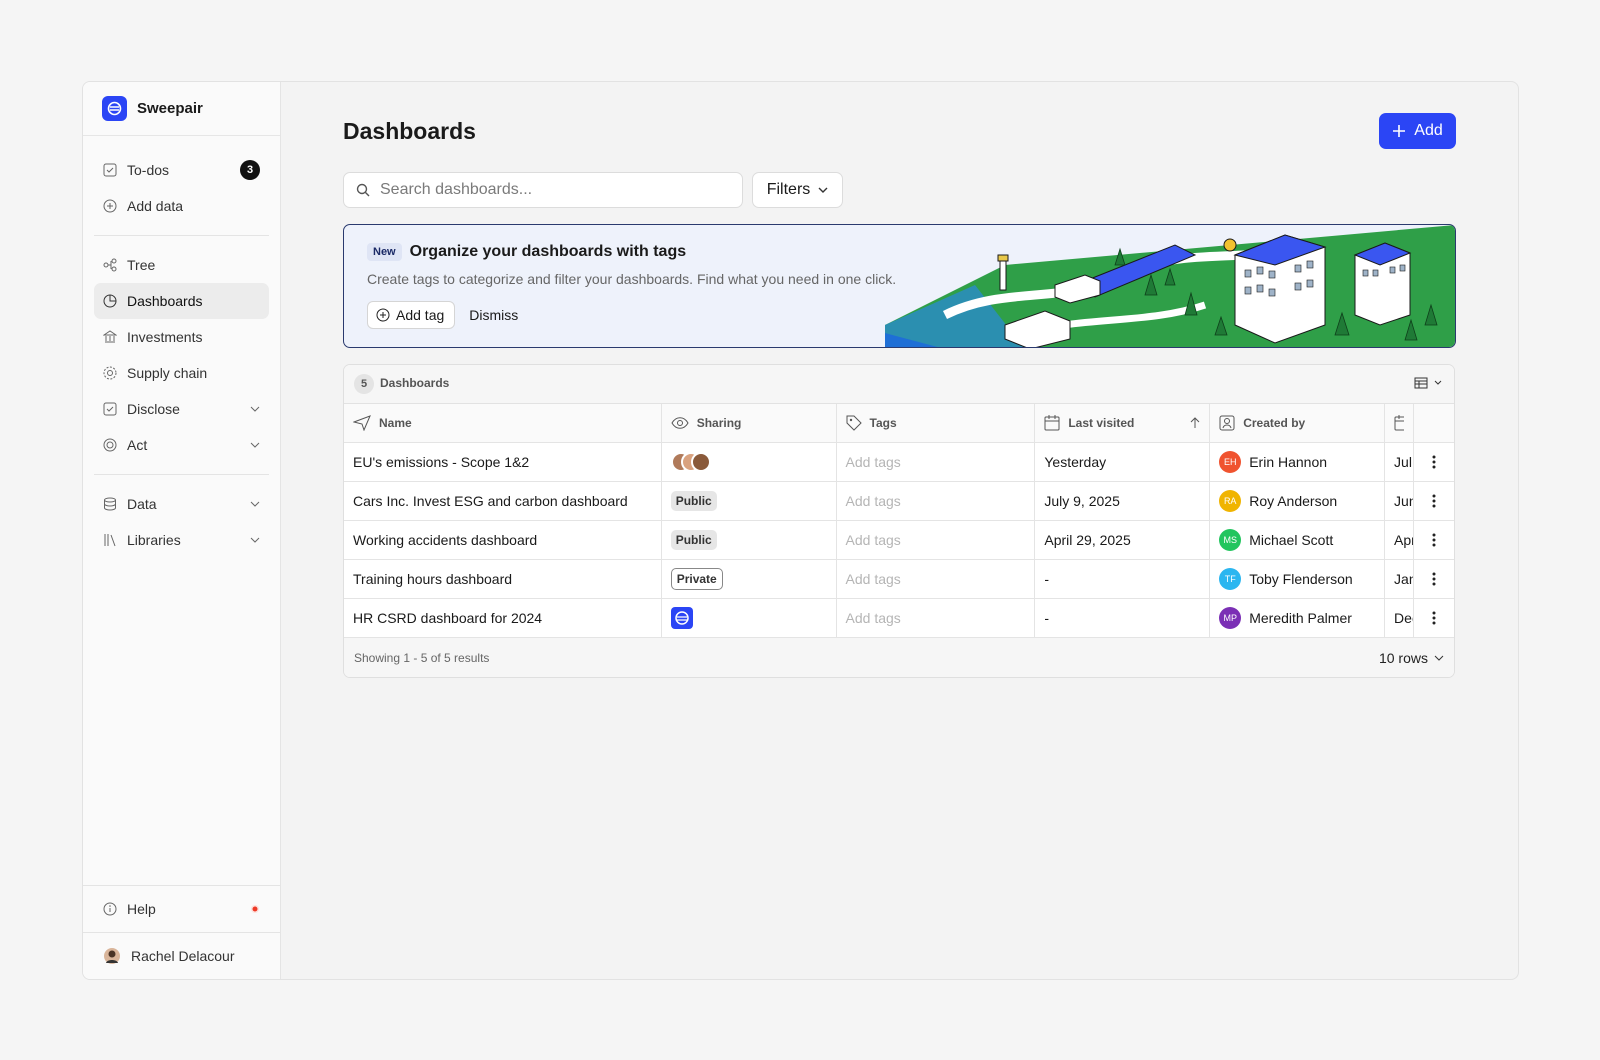  Describe the element at coordinates (181, 170) in the screenshot. I see `nav-item: To-dos 3` at that location.